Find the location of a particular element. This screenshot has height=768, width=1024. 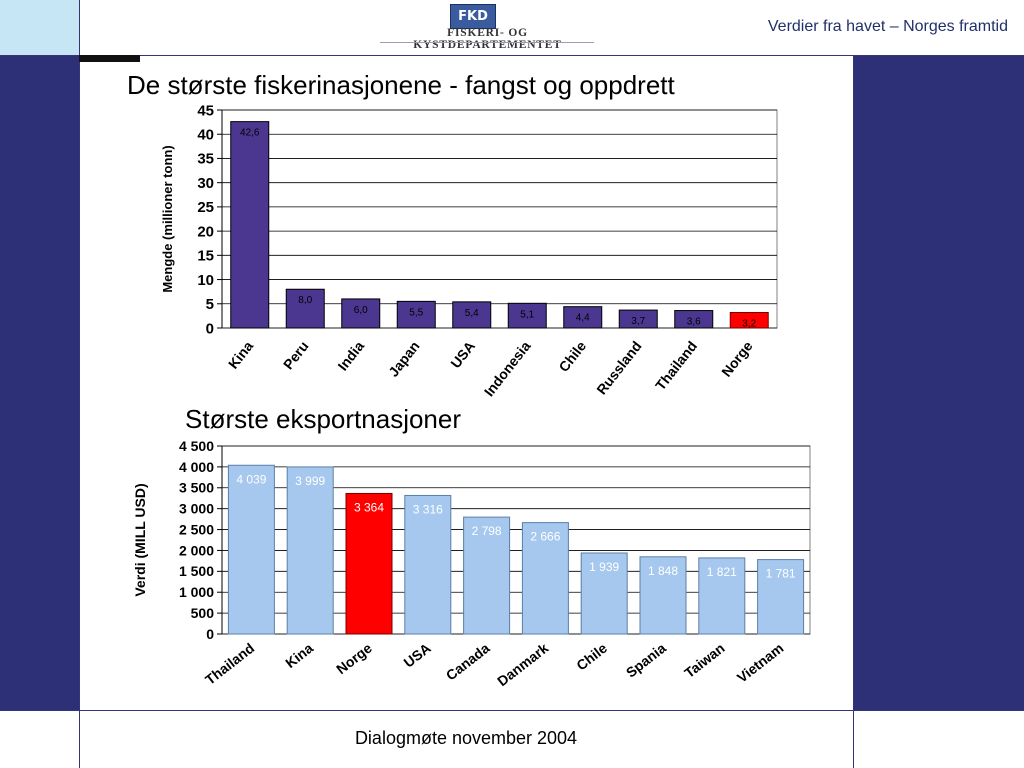

c1-data-label: 6,0 is located at coordinates (361, 310).